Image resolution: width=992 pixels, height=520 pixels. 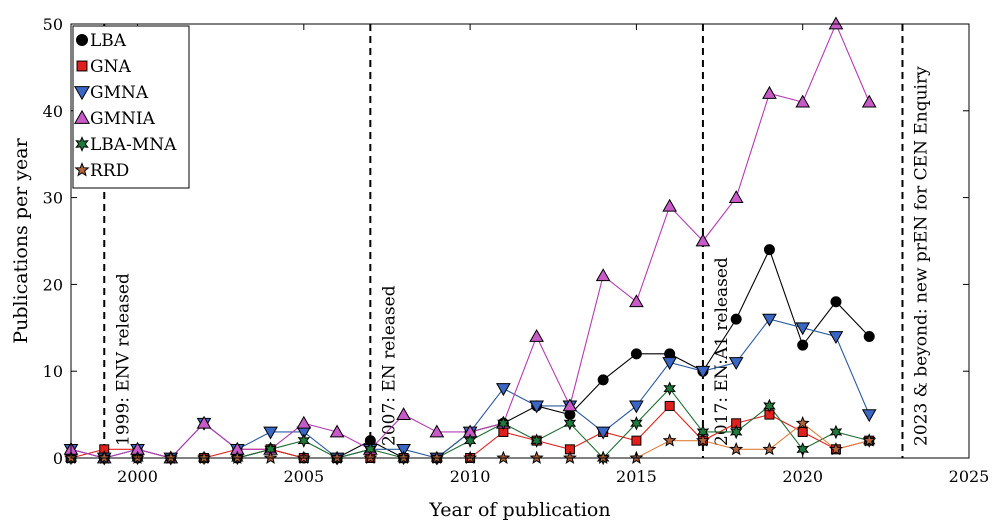 I want to click on x-tick-label: 2005, so click(x=303, y=476).